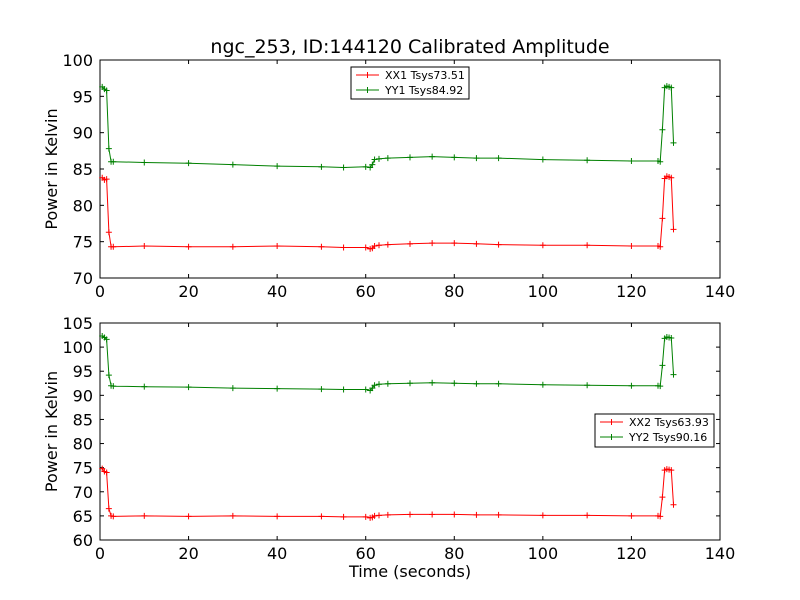 This screenshot has height=600, width=800. Describe the element at coordinates (409, 571) in the screenshot. I see `x-axis-label: Time (seconds)` at that location.